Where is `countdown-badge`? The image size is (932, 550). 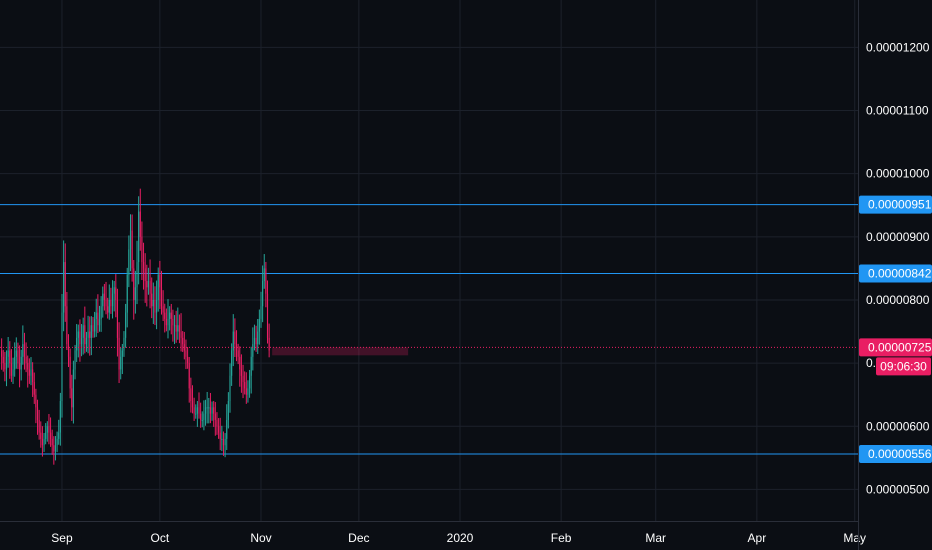
countdown-badge is located at coordinates (903, 366).